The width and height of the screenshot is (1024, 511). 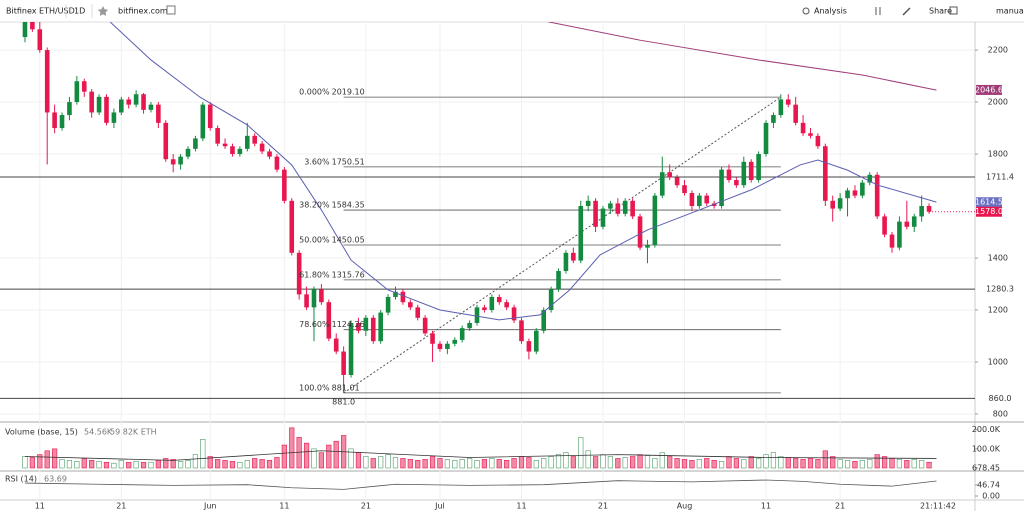 I want to click on horizontal-line-label: 1280.3, so click(x=1000, y=289).